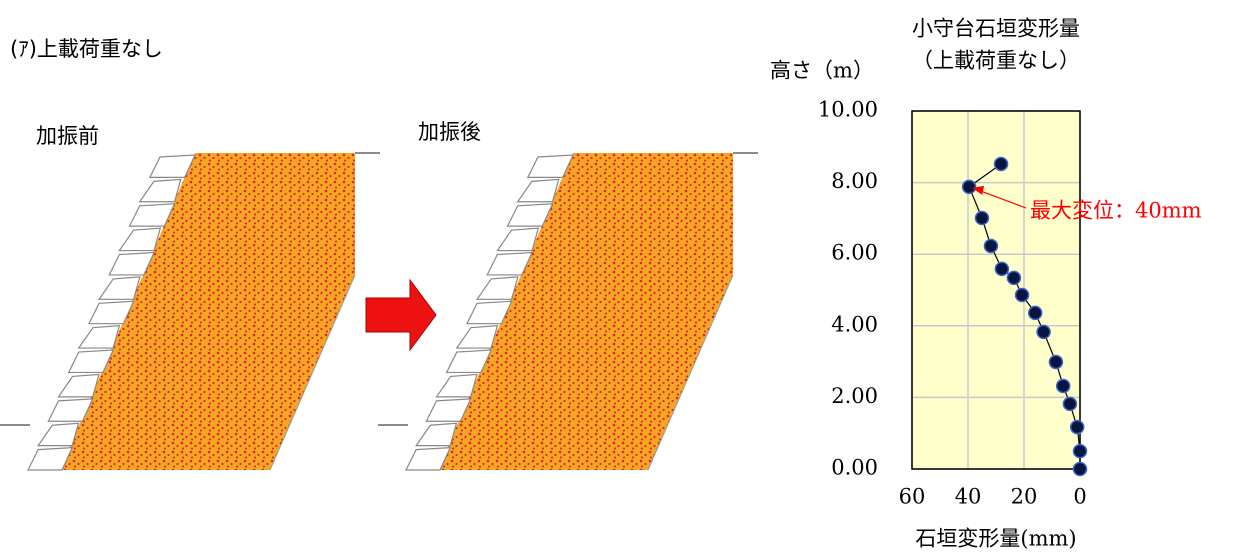 The width and height of the screenshot is (1240, 558). Describe the element at coordinates (996, 29) in the screenshot. I see `chart-title: 小守台石垣変形量` at that location.